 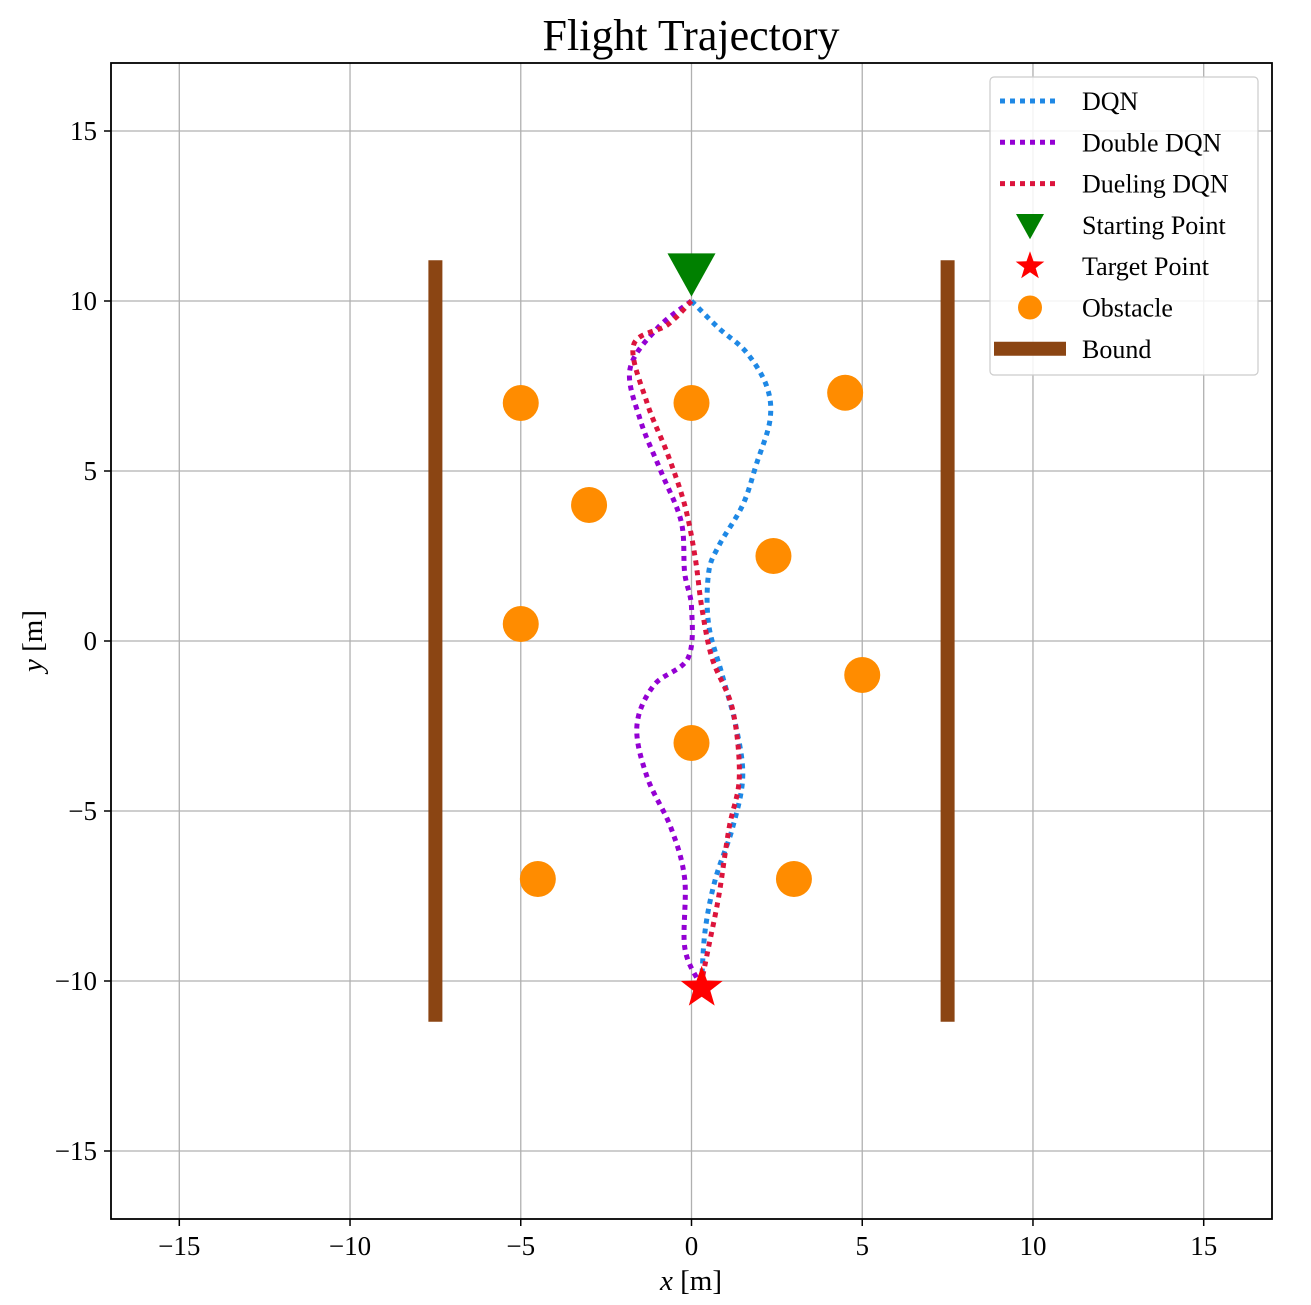 What do you see at coordinates (1032, 1246) in the screenshot?
I see `x-tick-label: 10` at bounding box center [1032, 1246].